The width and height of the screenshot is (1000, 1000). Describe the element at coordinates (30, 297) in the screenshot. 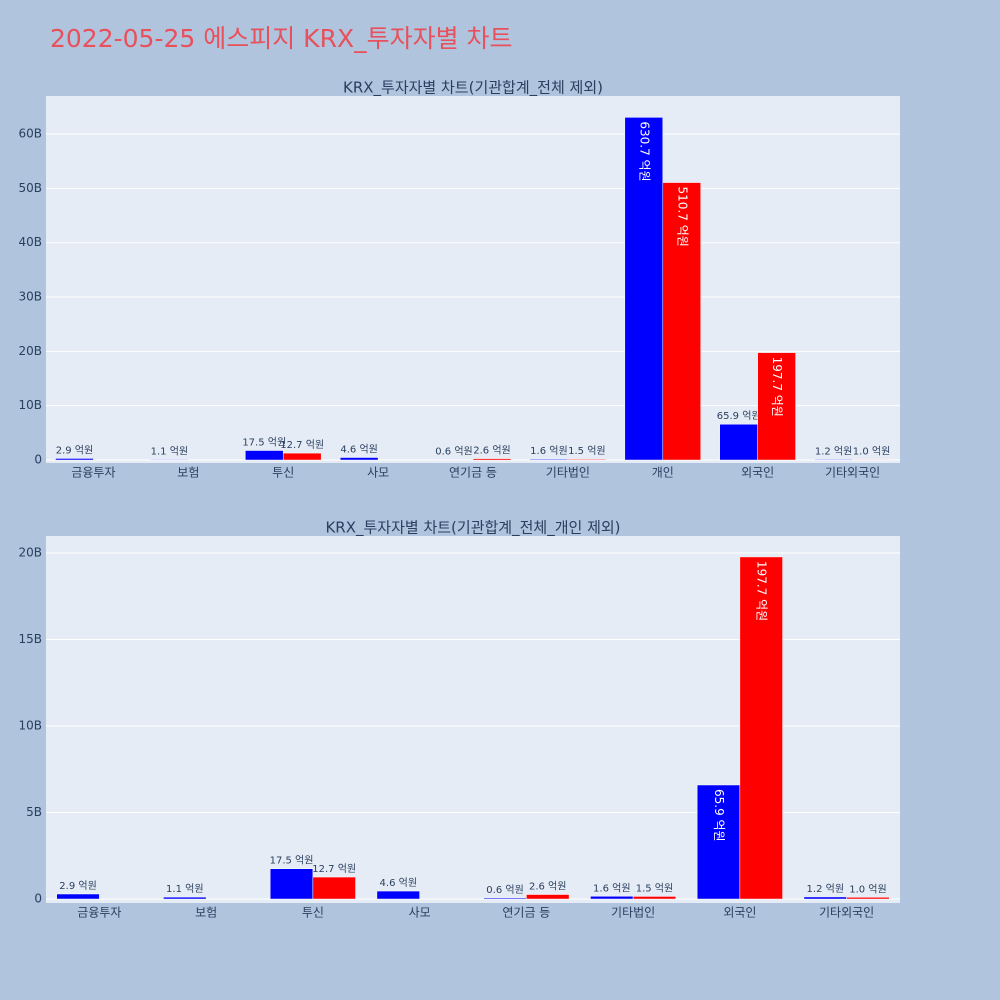

I see `y-tick-label: 30B` at that location.